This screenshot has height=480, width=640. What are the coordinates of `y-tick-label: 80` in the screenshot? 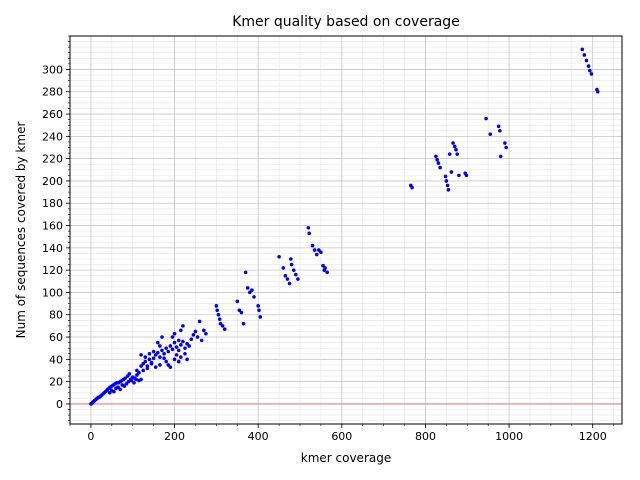 It's located at (56, 315).